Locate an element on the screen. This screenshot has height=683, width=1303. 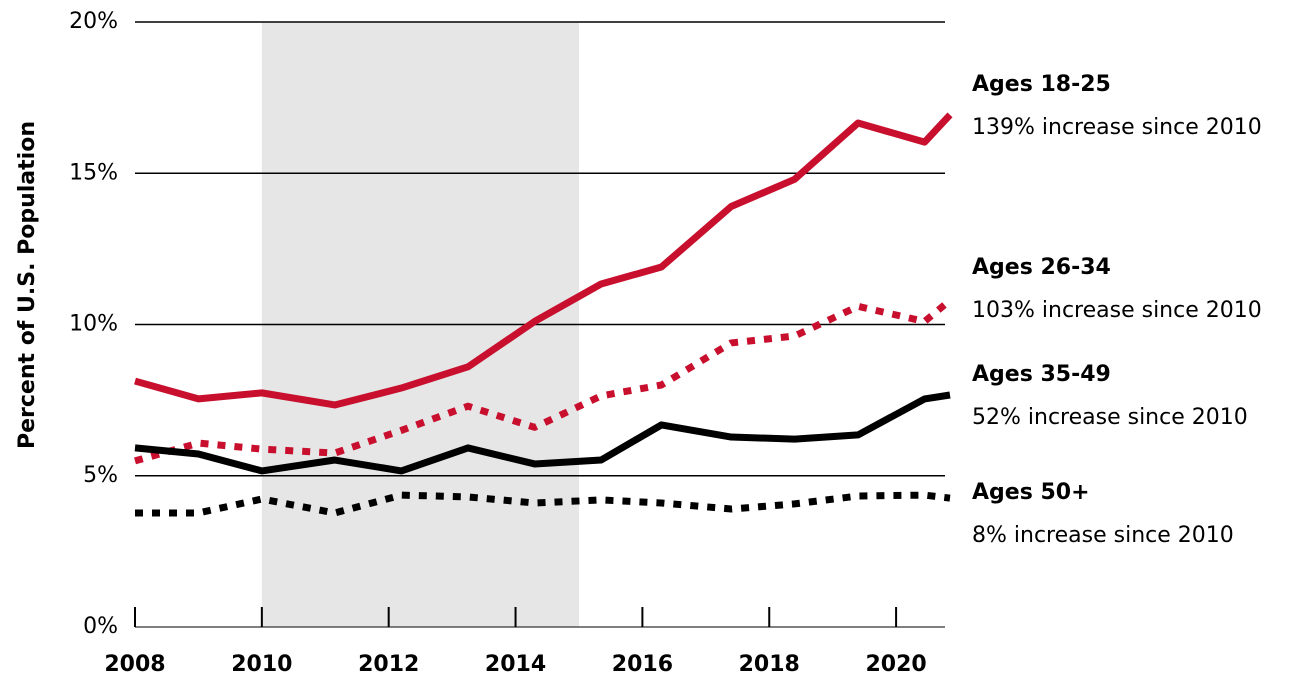
x-tick-label: 2010 is located at coordinates (261, 664).